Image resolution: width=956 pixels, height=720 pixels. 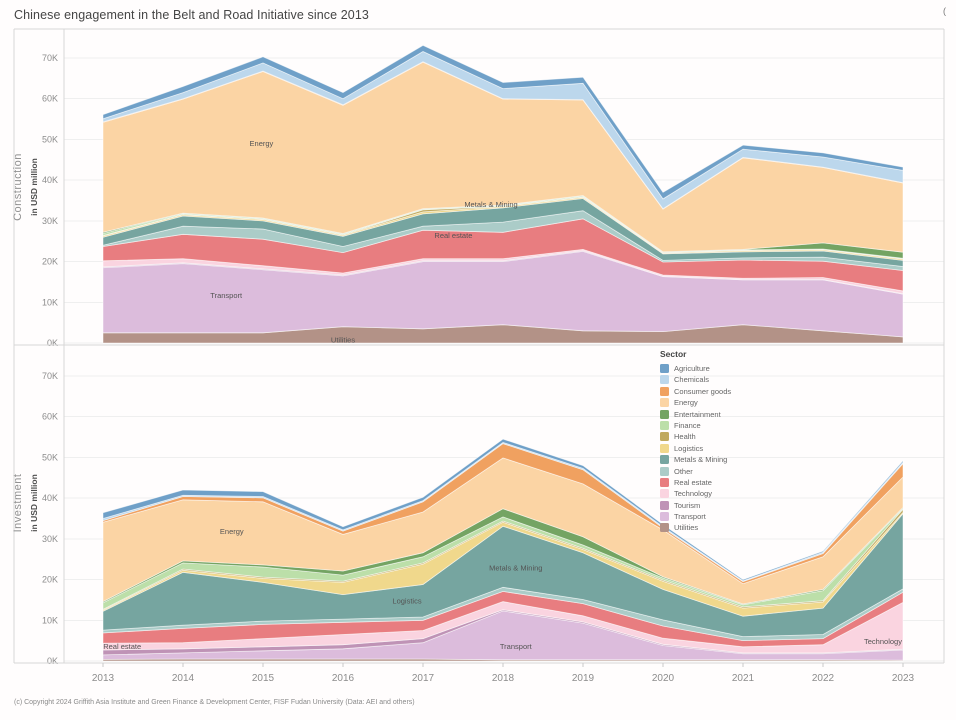 I want to click on x-year-label: 2013, so click(x=103, y=678).